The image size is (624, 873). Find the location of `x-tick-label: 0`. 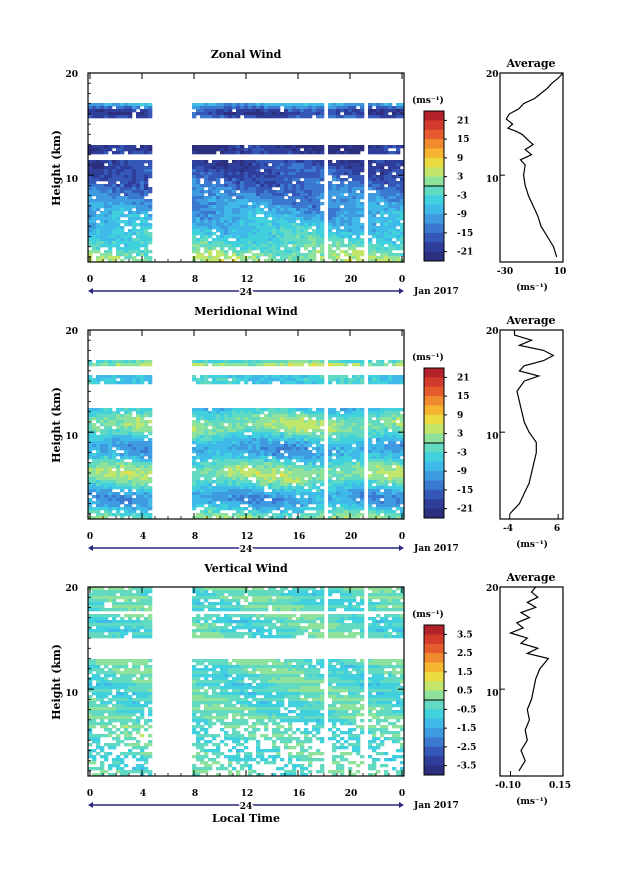

x-tick-label: 0 is located at coordinates (90, 280).